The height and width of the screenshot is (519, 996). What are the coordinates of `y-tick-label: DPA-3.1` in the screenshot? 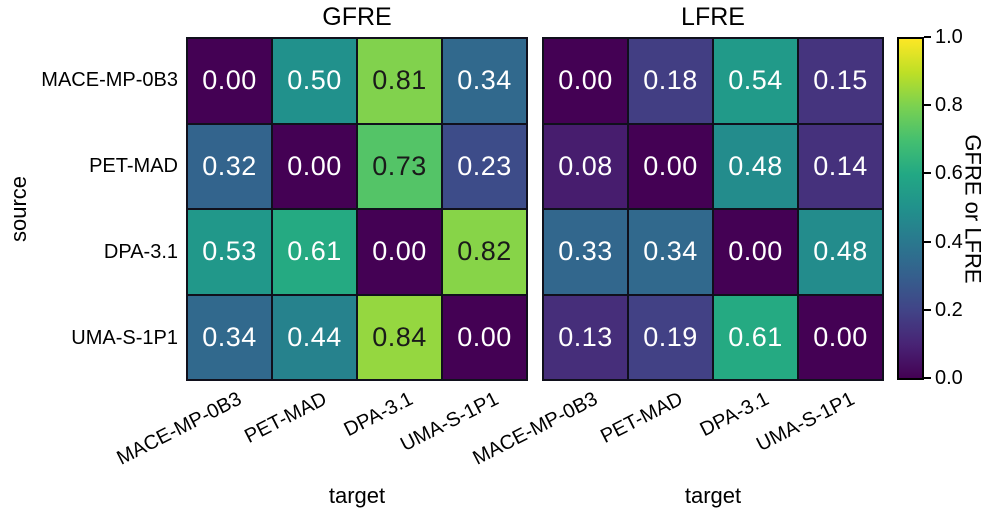 It's located at (140, 252).